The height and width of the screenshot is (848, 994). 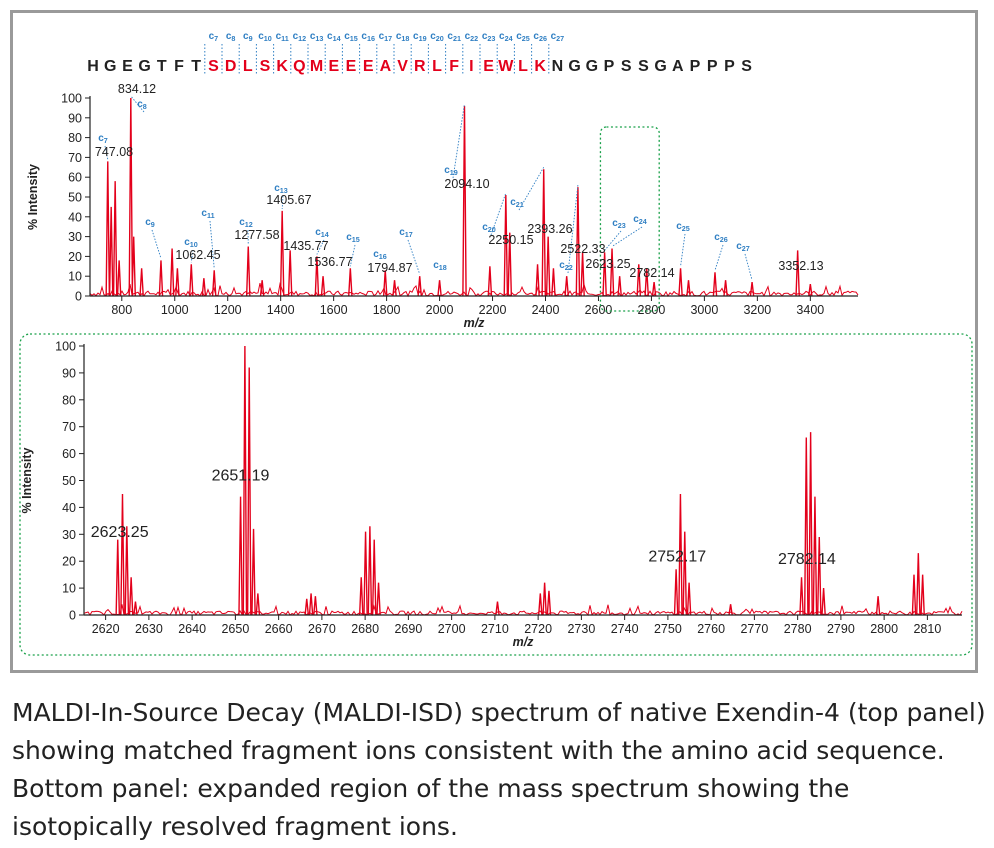 I want to click on top-peak-label: 2522.33, so click(x=582, y=249).